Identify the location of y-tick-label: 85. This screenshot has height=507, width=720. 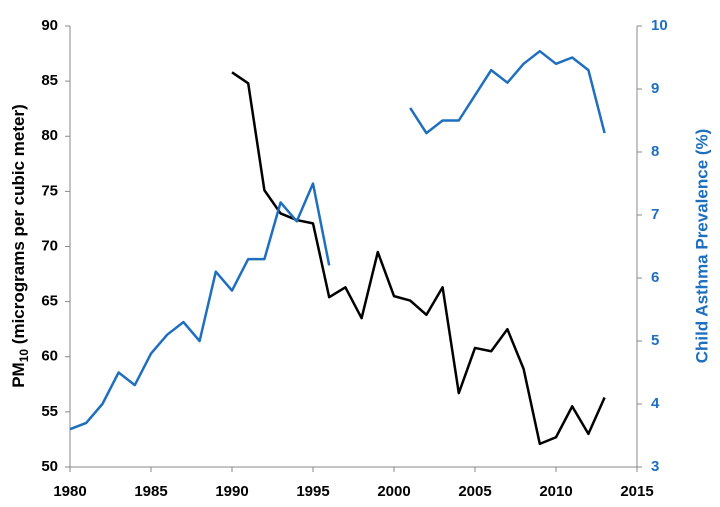
(49, 80).